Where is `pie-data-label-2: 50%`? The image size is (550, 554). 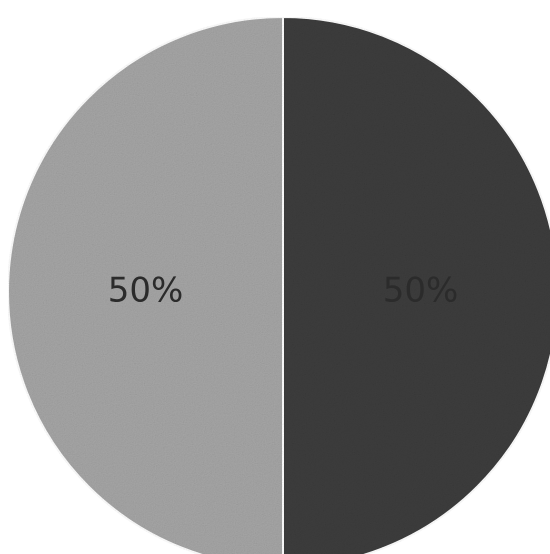
pie-data-label-2: 50% is located at coordinates (421, 291).